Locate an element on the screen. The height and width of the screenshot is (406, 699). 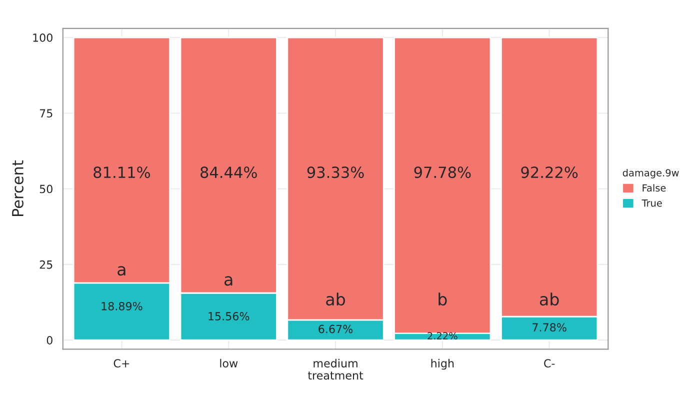
data-label: 2.22% is located at coordinates (443, 336).